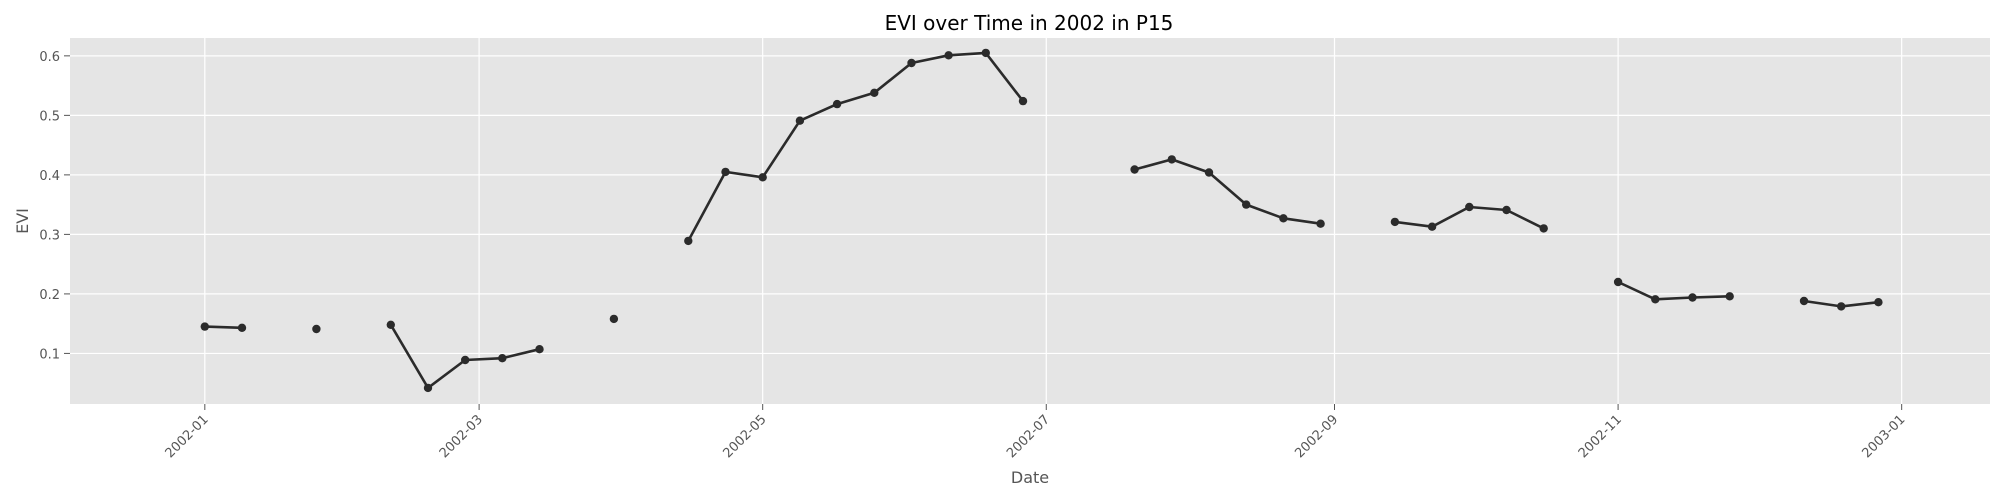  Describe the element at coordinates (187, 436) in the screenshot. I see `x-tick-label: 2002-01` at that location.